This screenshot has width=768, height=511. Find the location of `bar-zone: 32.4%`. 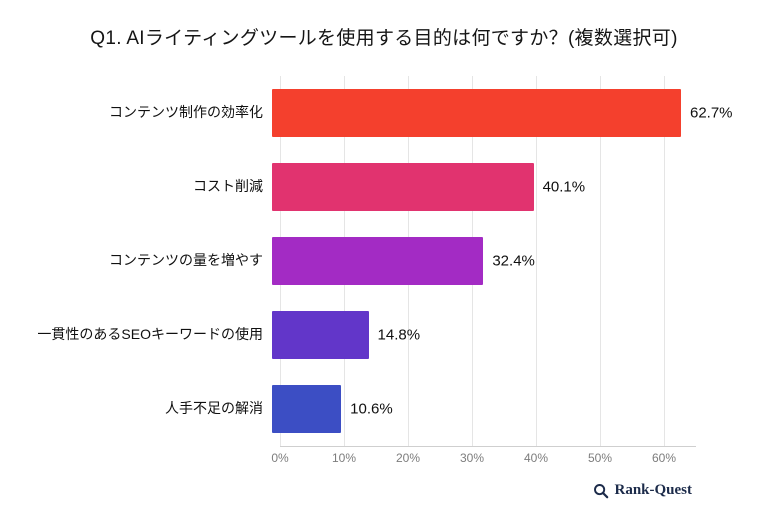

bar-zone: 32.4% is located at coordinates (484, 261).